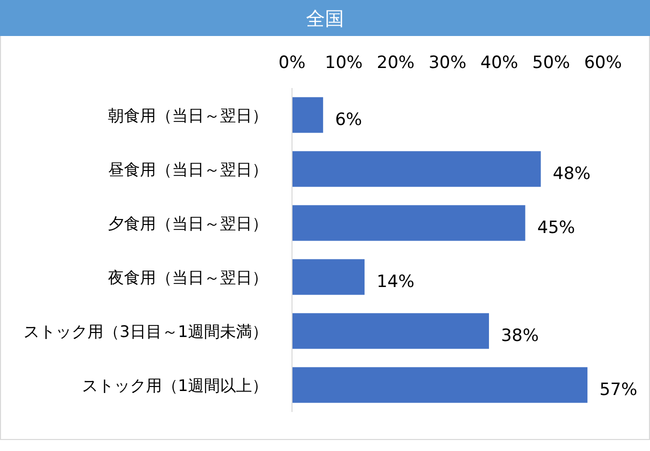  I want to click on data-label: 57%, so click(618, 390).